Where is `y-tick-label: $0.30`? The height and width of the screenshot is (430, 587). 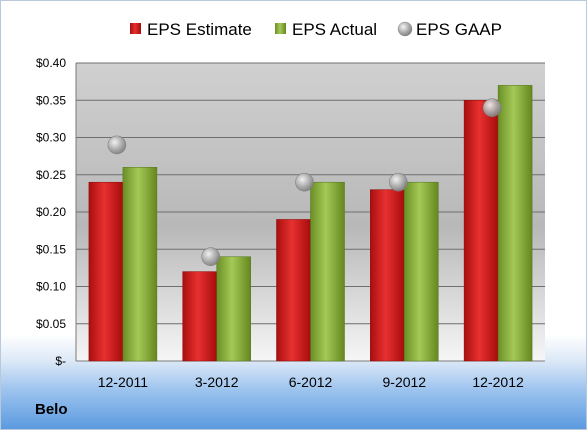
y-tick-label: $0.30 is located at coordinates (51, 138).